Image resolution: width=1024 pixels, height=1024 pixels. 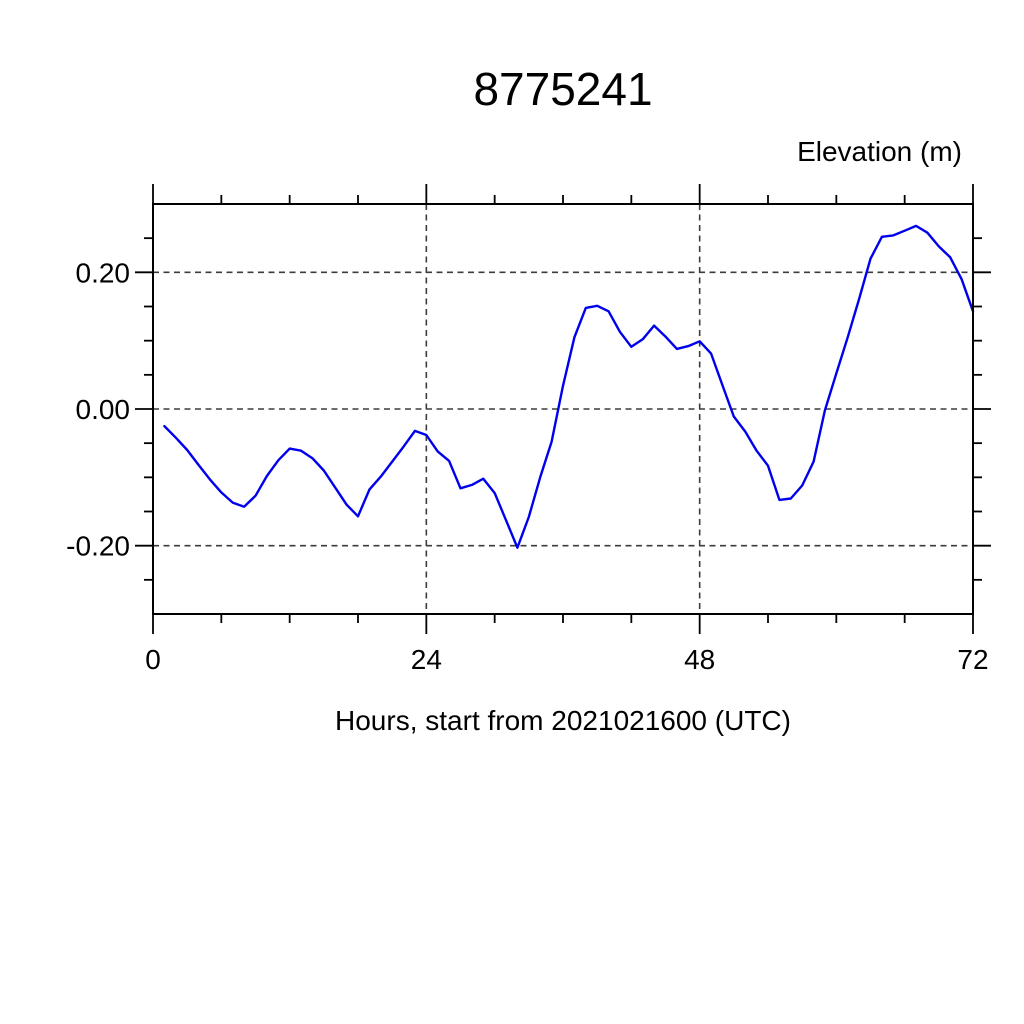 What do you see at coordinates (972, 659) in the screenshot?
I see `x-tick-label: 72` at bounding box center [972, 659].